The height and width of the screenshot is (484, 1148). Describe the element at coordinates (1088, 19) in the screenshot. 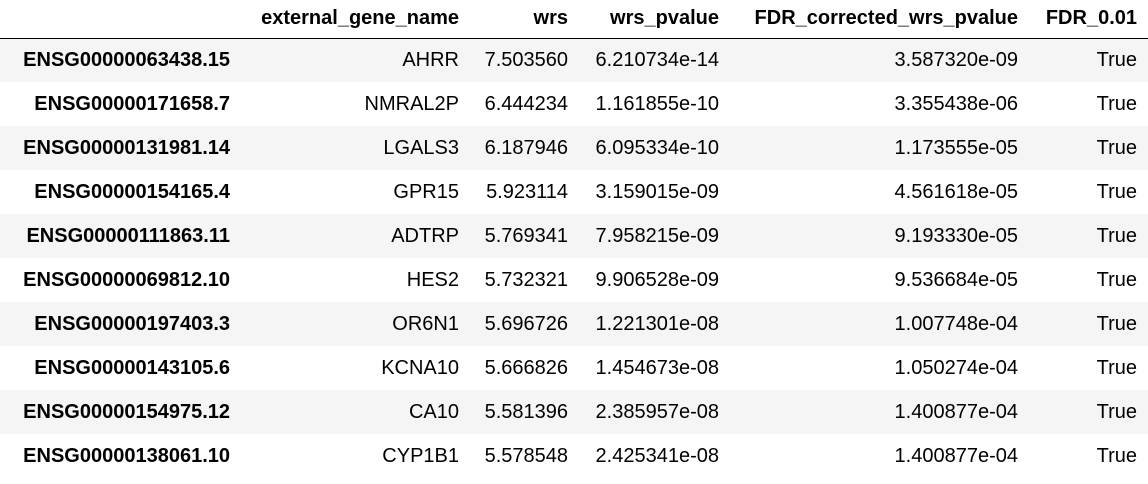

I see `column-header-fdr-0-01: FDR_0.01` at that location.